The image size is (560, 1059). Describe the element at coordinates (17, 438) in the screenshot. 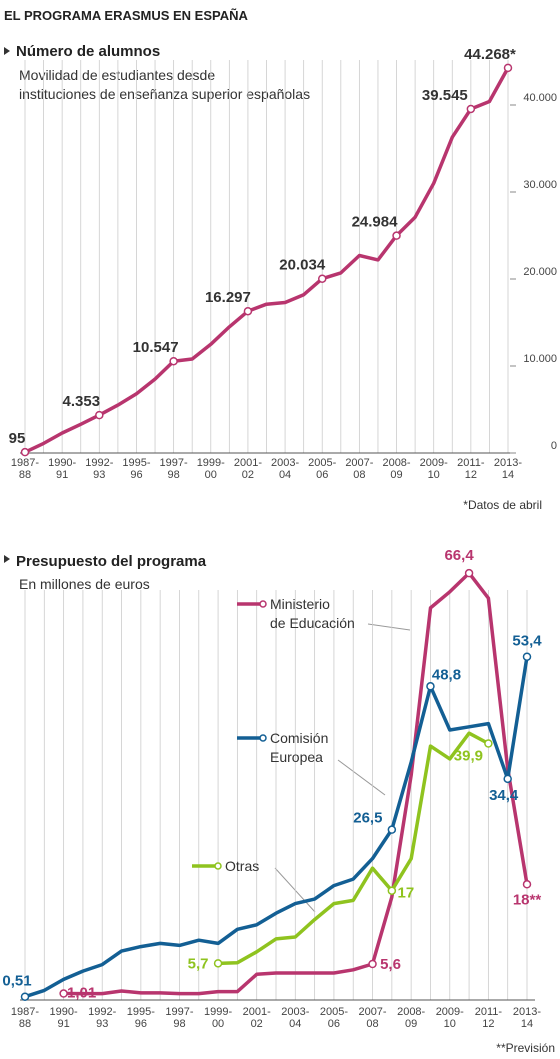

I see `data-label: 95` at that location.